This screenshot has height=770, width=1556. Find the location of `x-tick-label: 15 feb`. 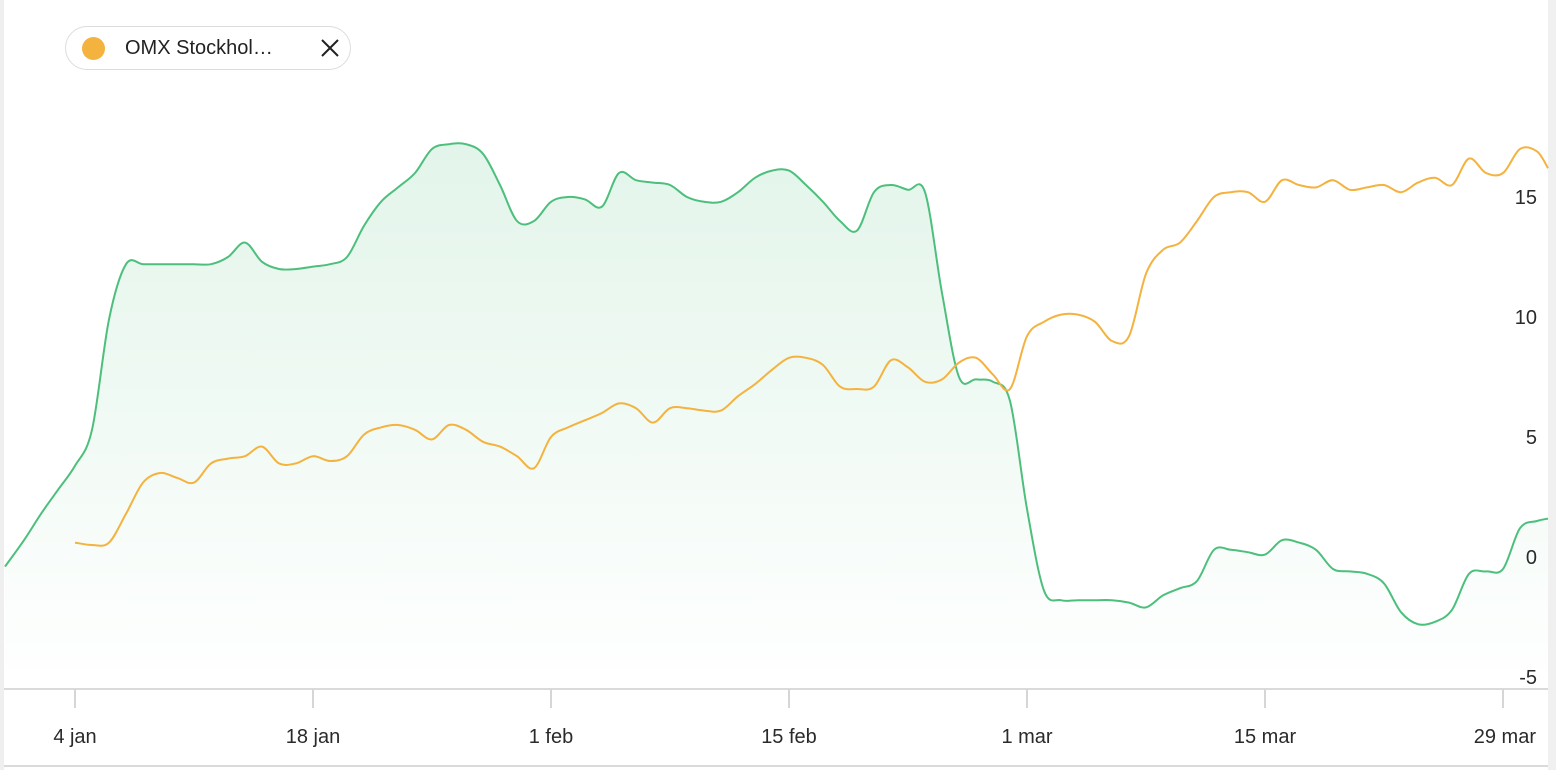

x-tick-label: 15 feb is located at coordinates (789, 737).